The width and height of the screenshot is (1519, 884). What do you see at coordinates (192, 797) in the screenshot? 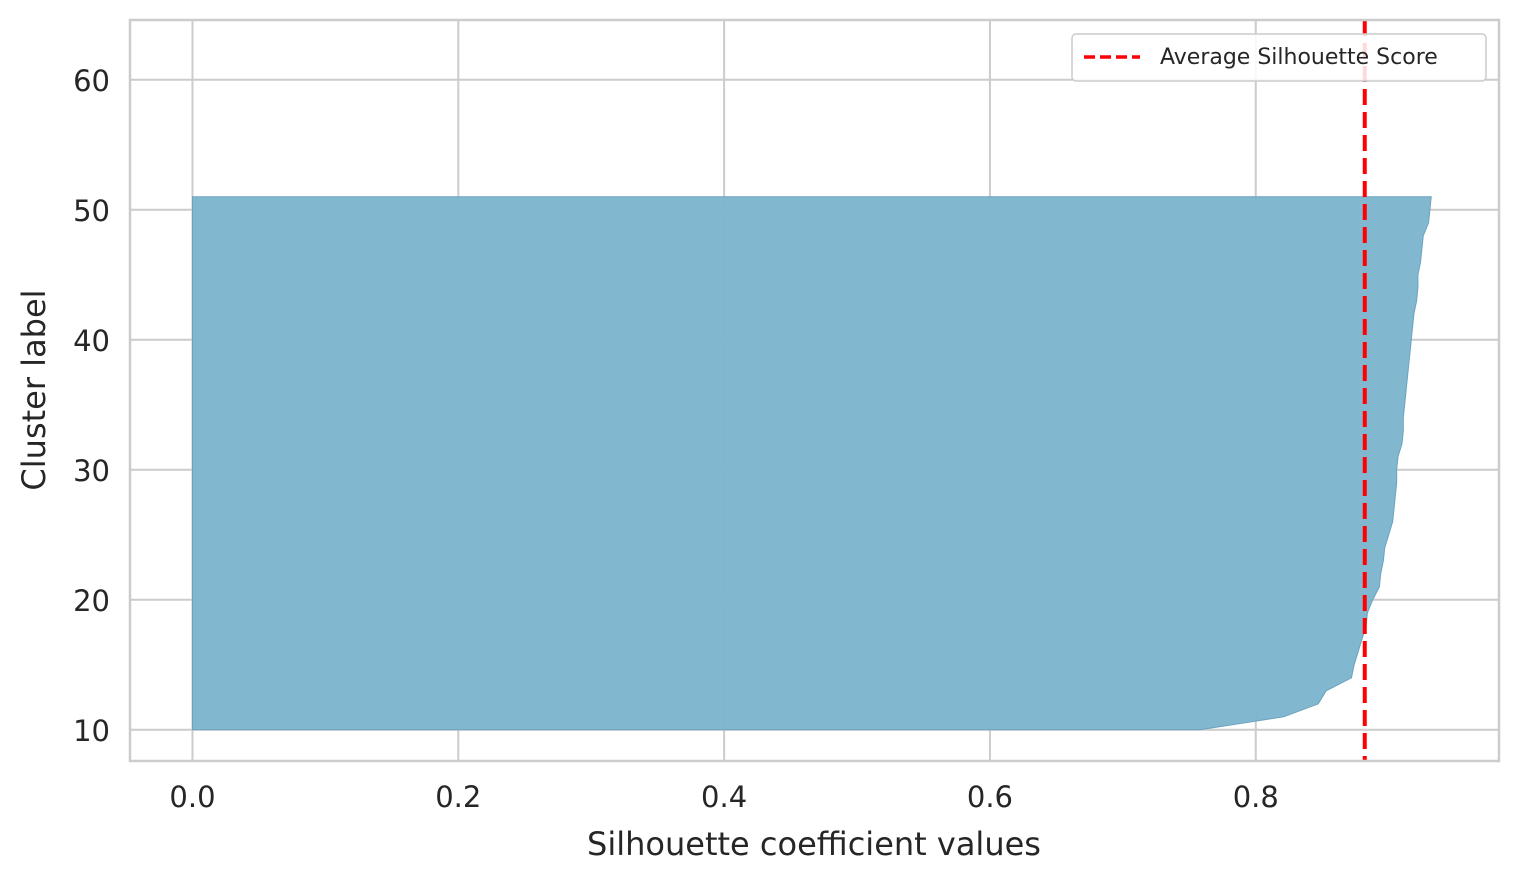
I see `x-tick-label: 0.0` at bounding box center [192, 797].